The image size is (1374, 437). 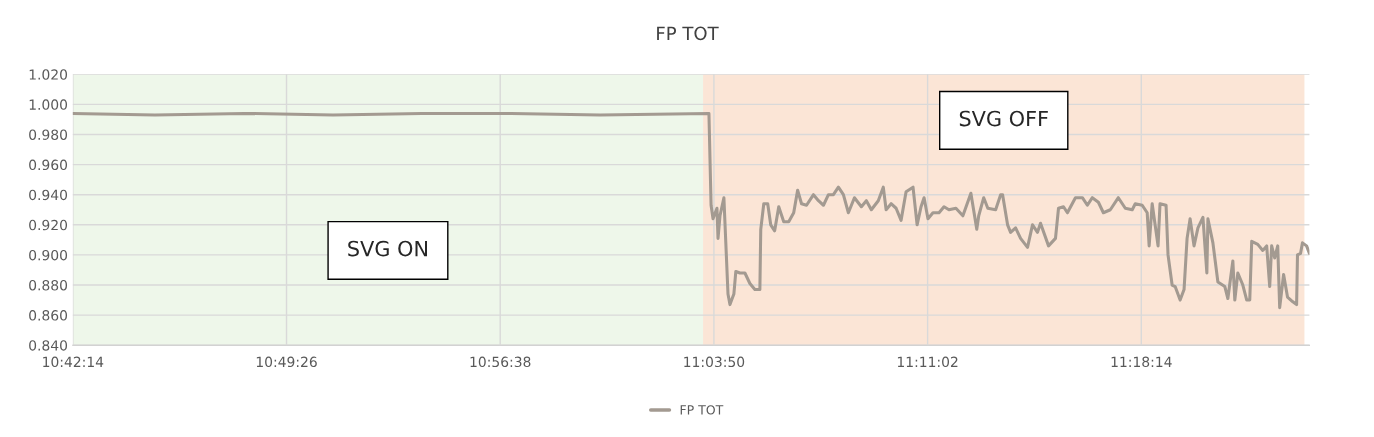 I want to click on y-tick-label: 0.900, so click(x=48, y=255).